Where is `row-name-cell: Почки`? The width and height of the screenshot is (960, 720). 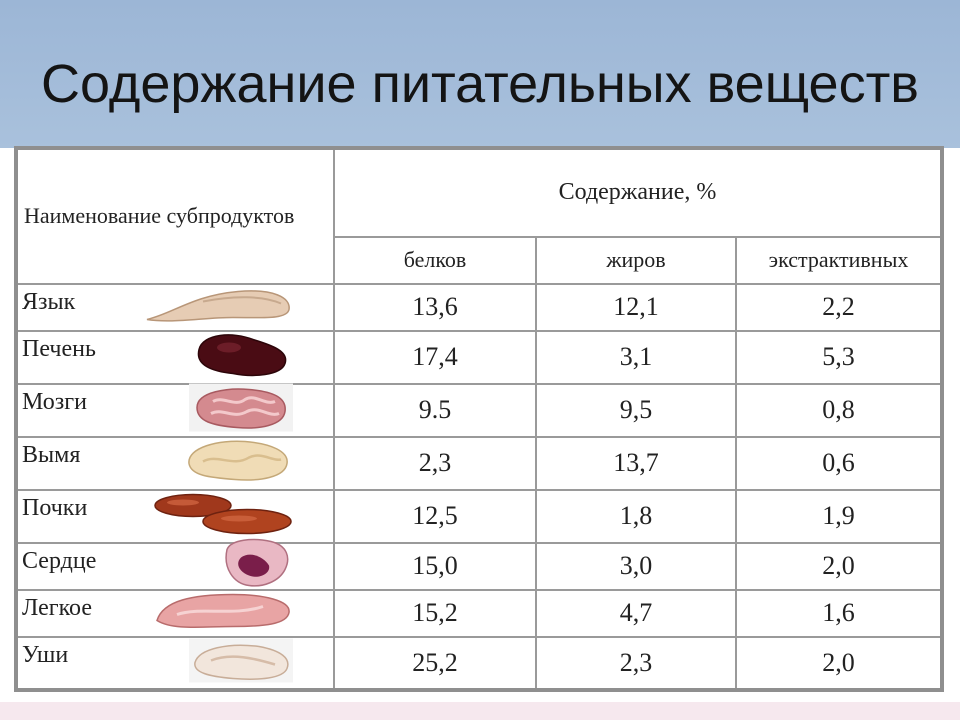 row-name-cell: Почки is located at coordinates (175, 516).